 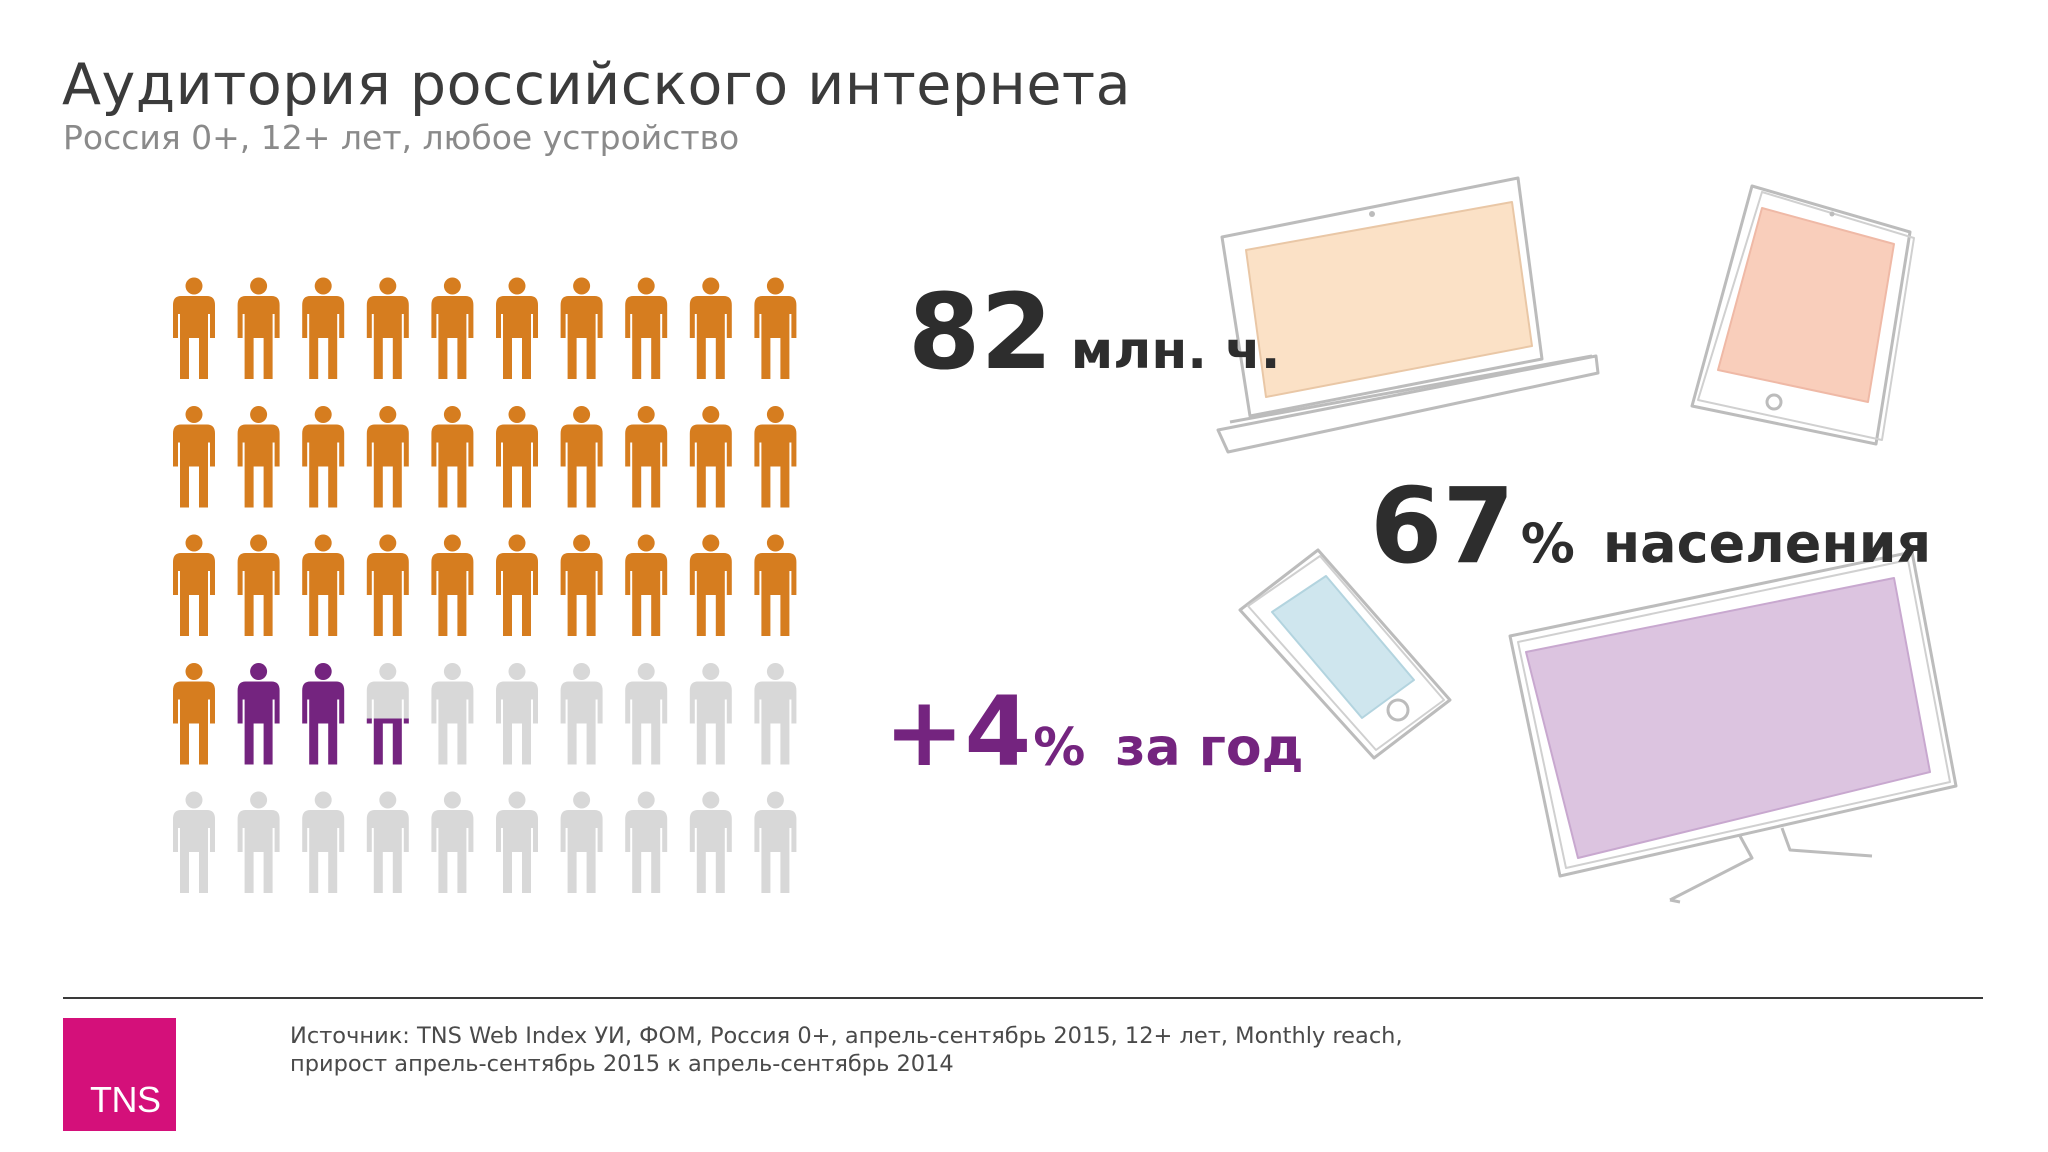 I want to click on population-unit: %, so click(x=1547, y=543).